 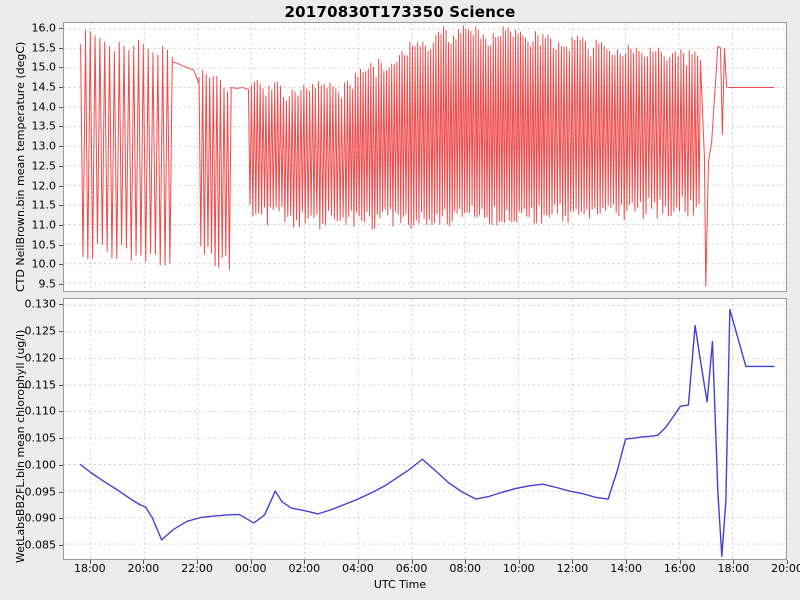 I want to click on y-tick-label: 0.130, so click(x=40, y=304).